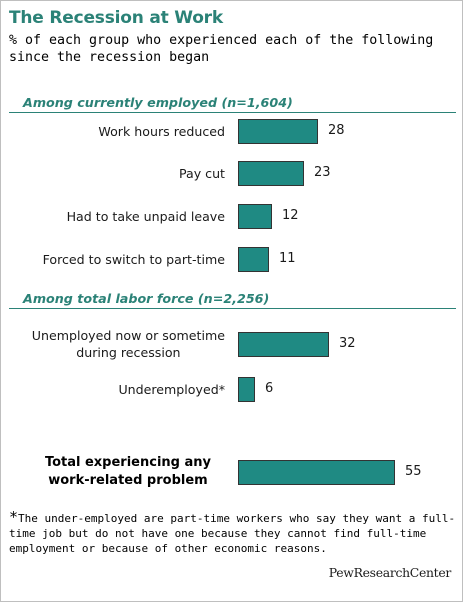 The height and width of the screenshot is (602, 463). I want to click on section-underline-labor-force, so click(232, 308).